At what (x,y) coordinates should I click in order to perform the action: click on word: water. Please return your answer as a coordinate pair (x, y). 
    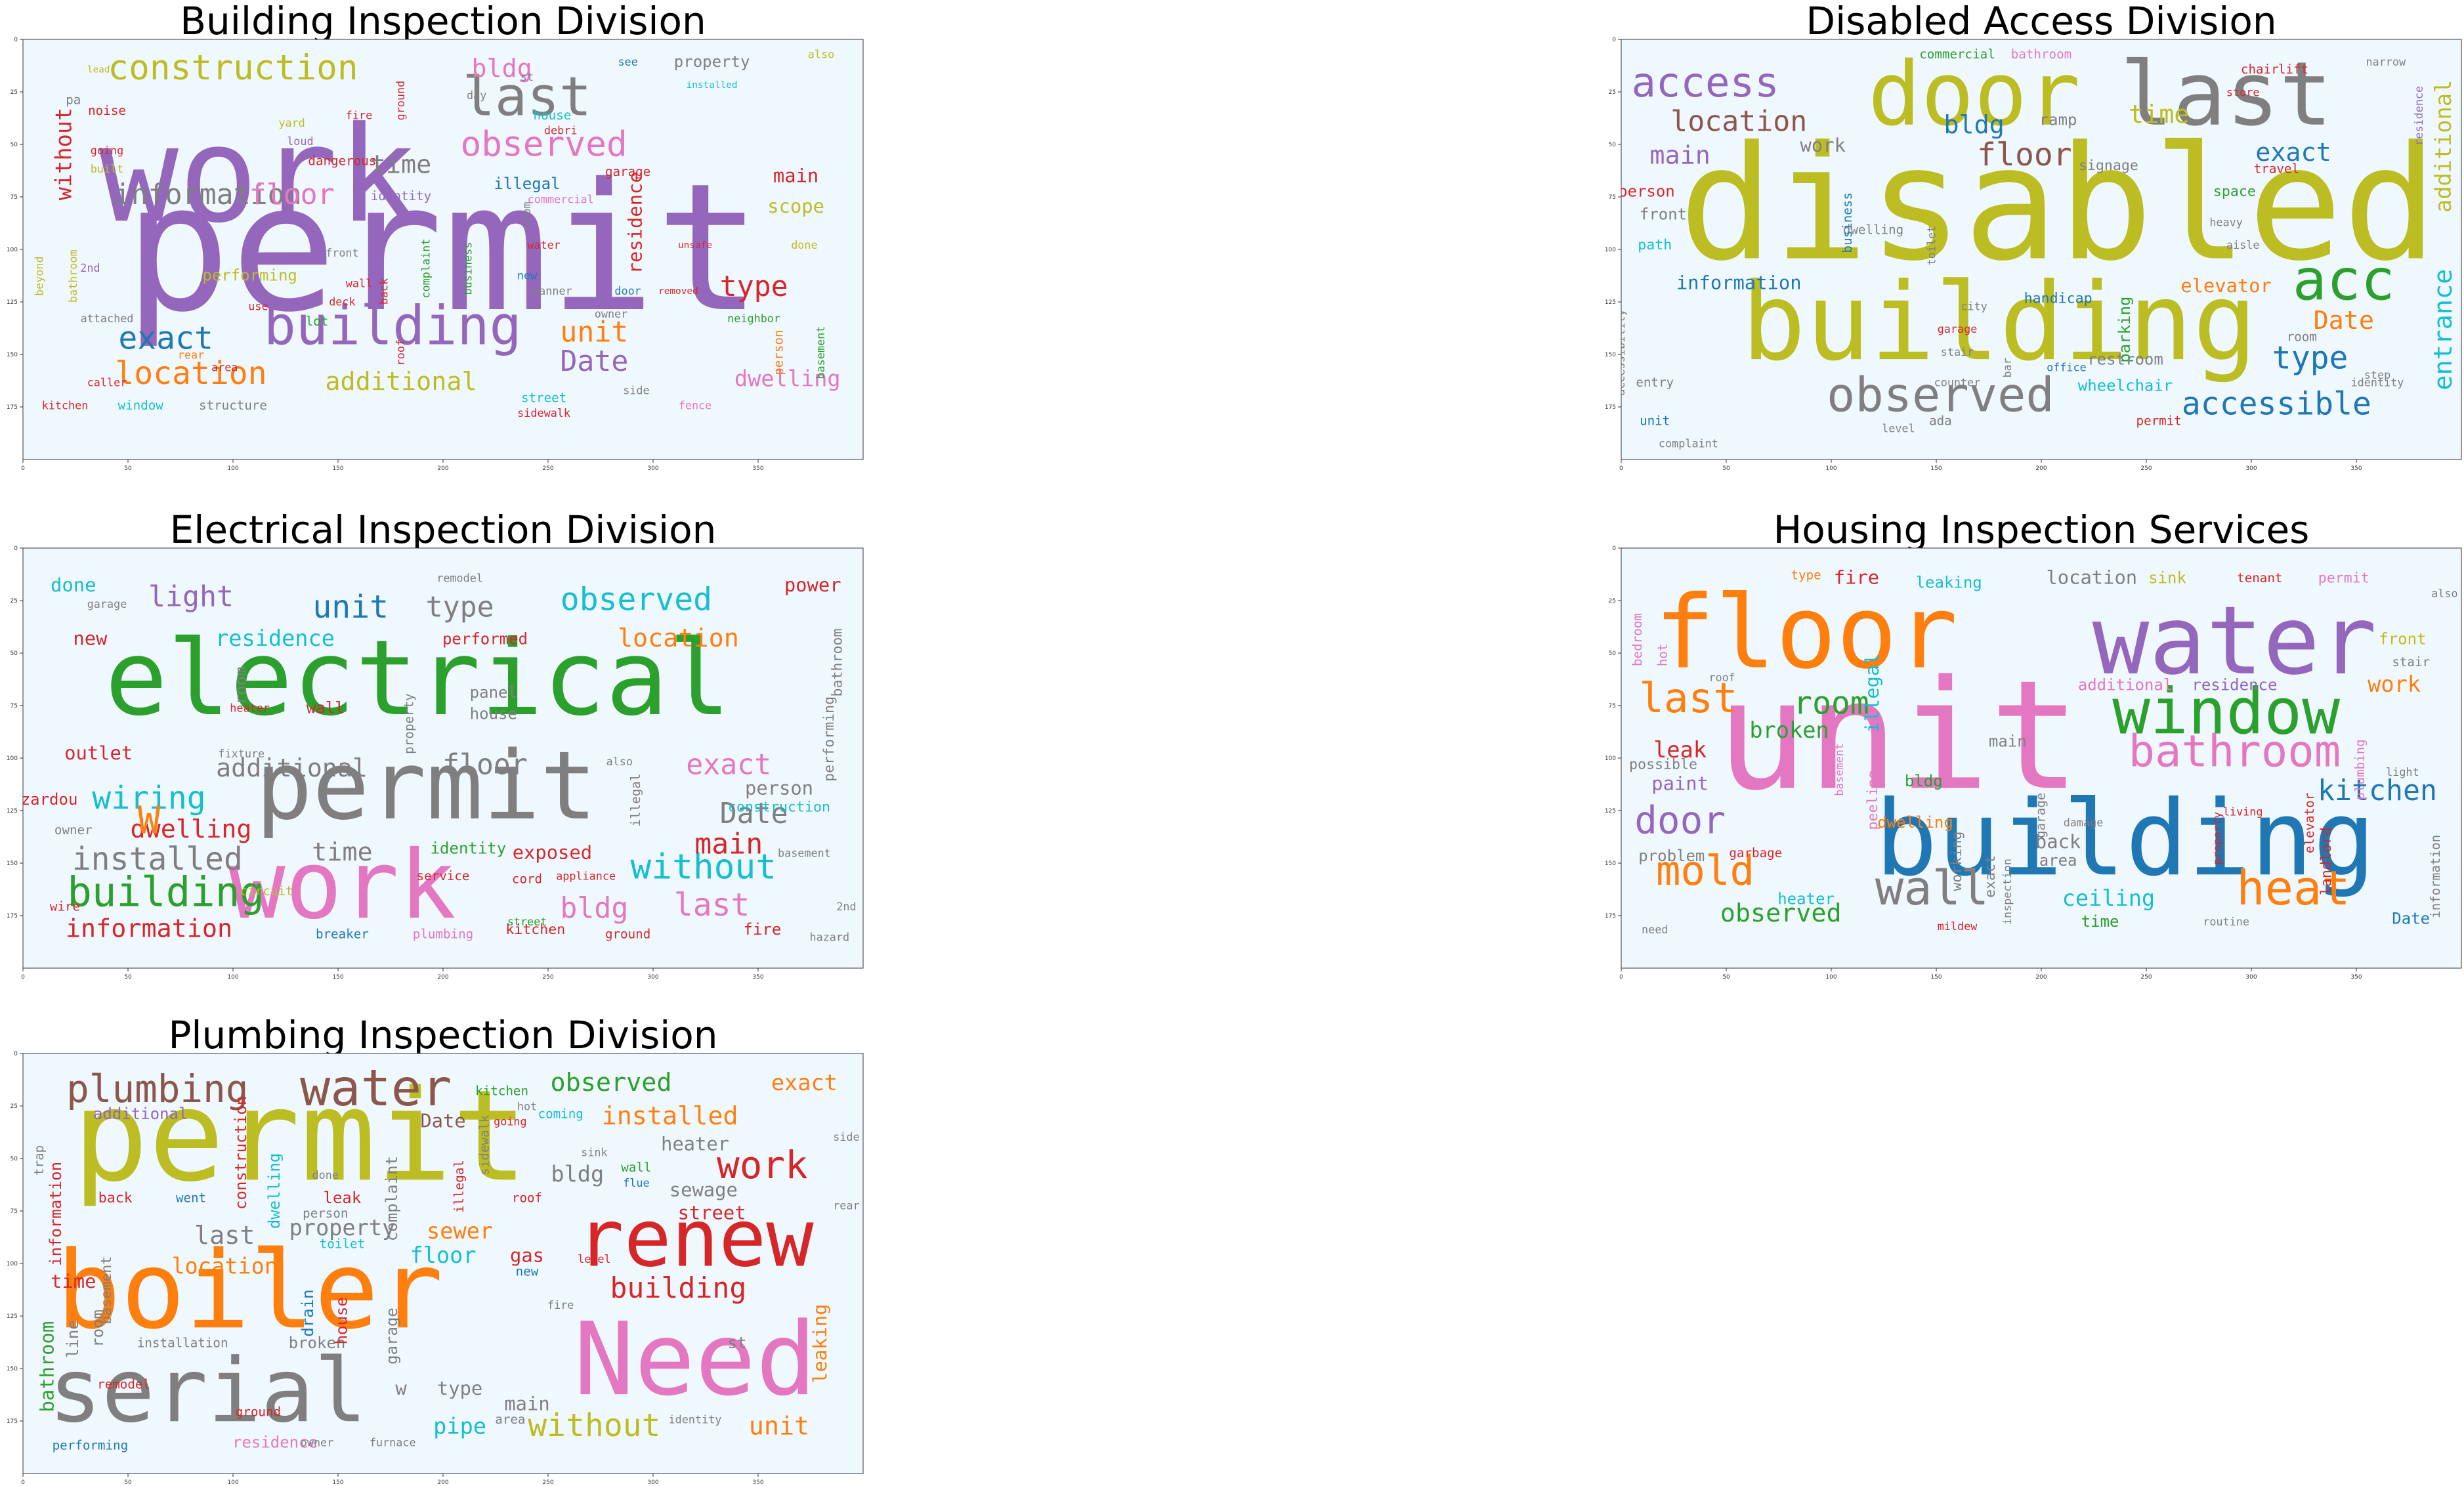
    Looking at the image, I should click on (376, 1088).